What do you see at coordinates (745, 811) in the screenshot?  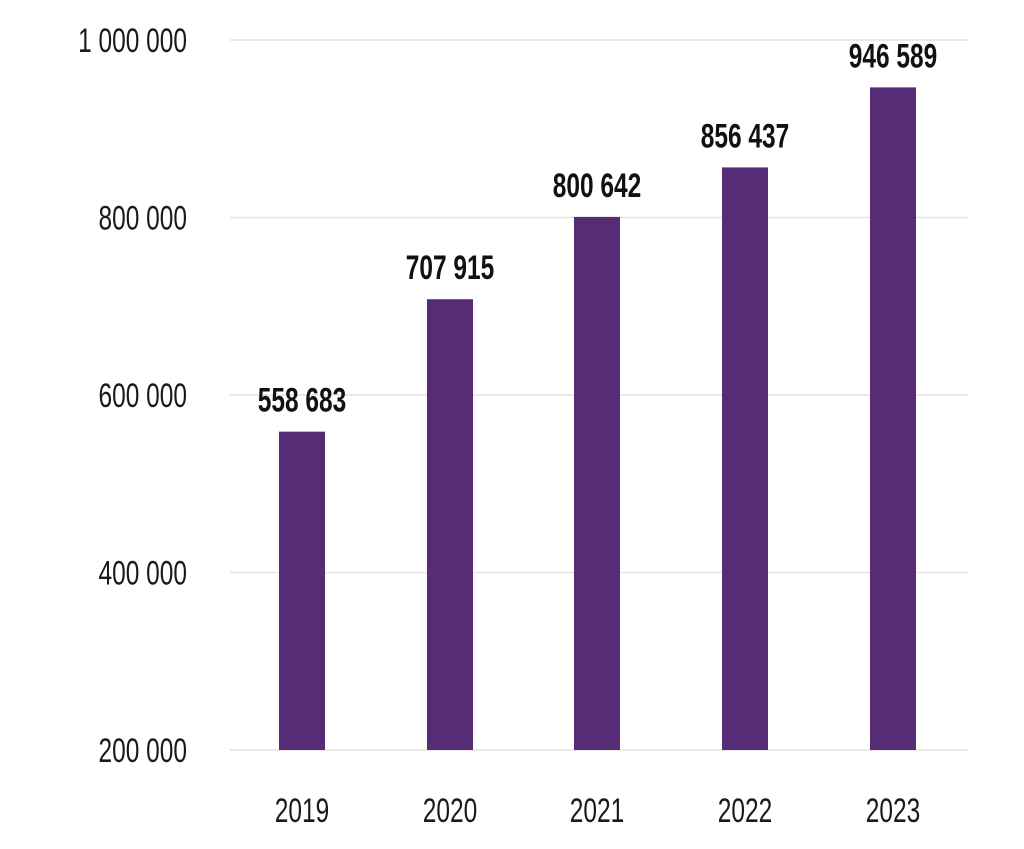 I see `x-tick-label: 2022` at bounding box center [745, 811].